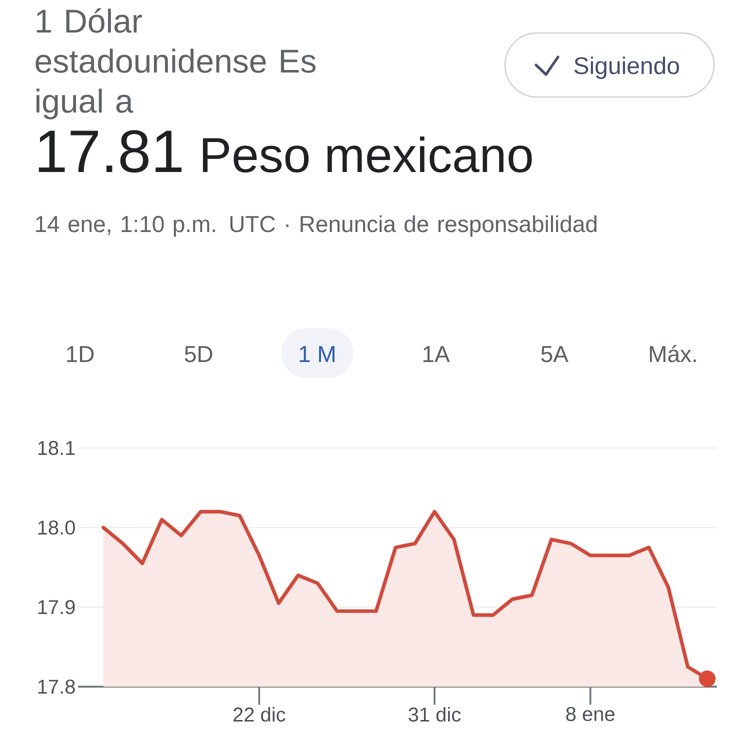 This screenshot has width=750, height=740. Describe the element at coordinates (317, 354) in the screenshot. I see `text: 1 M` at that location.